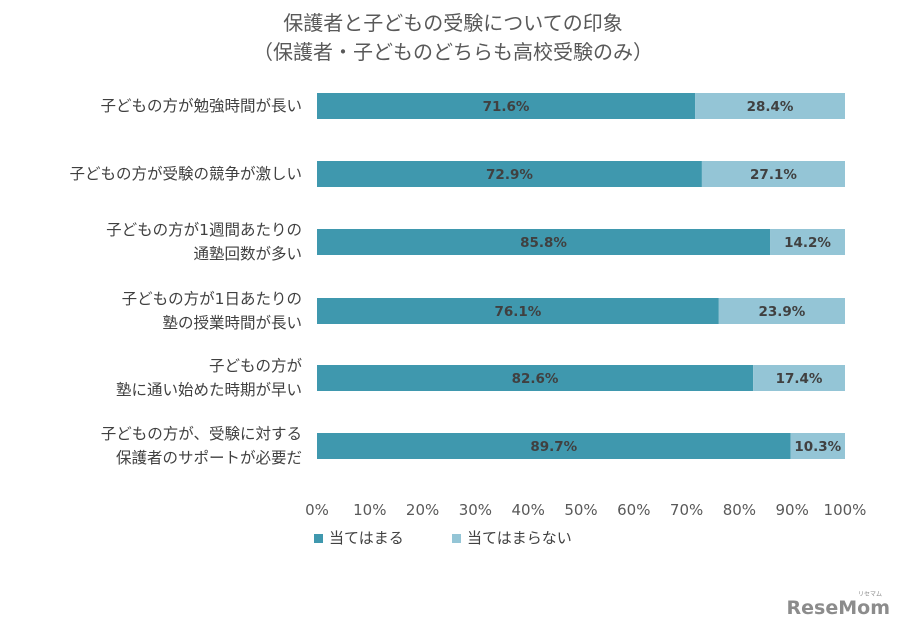  I want to click on data-label: 17.4%, so click(799, 379).